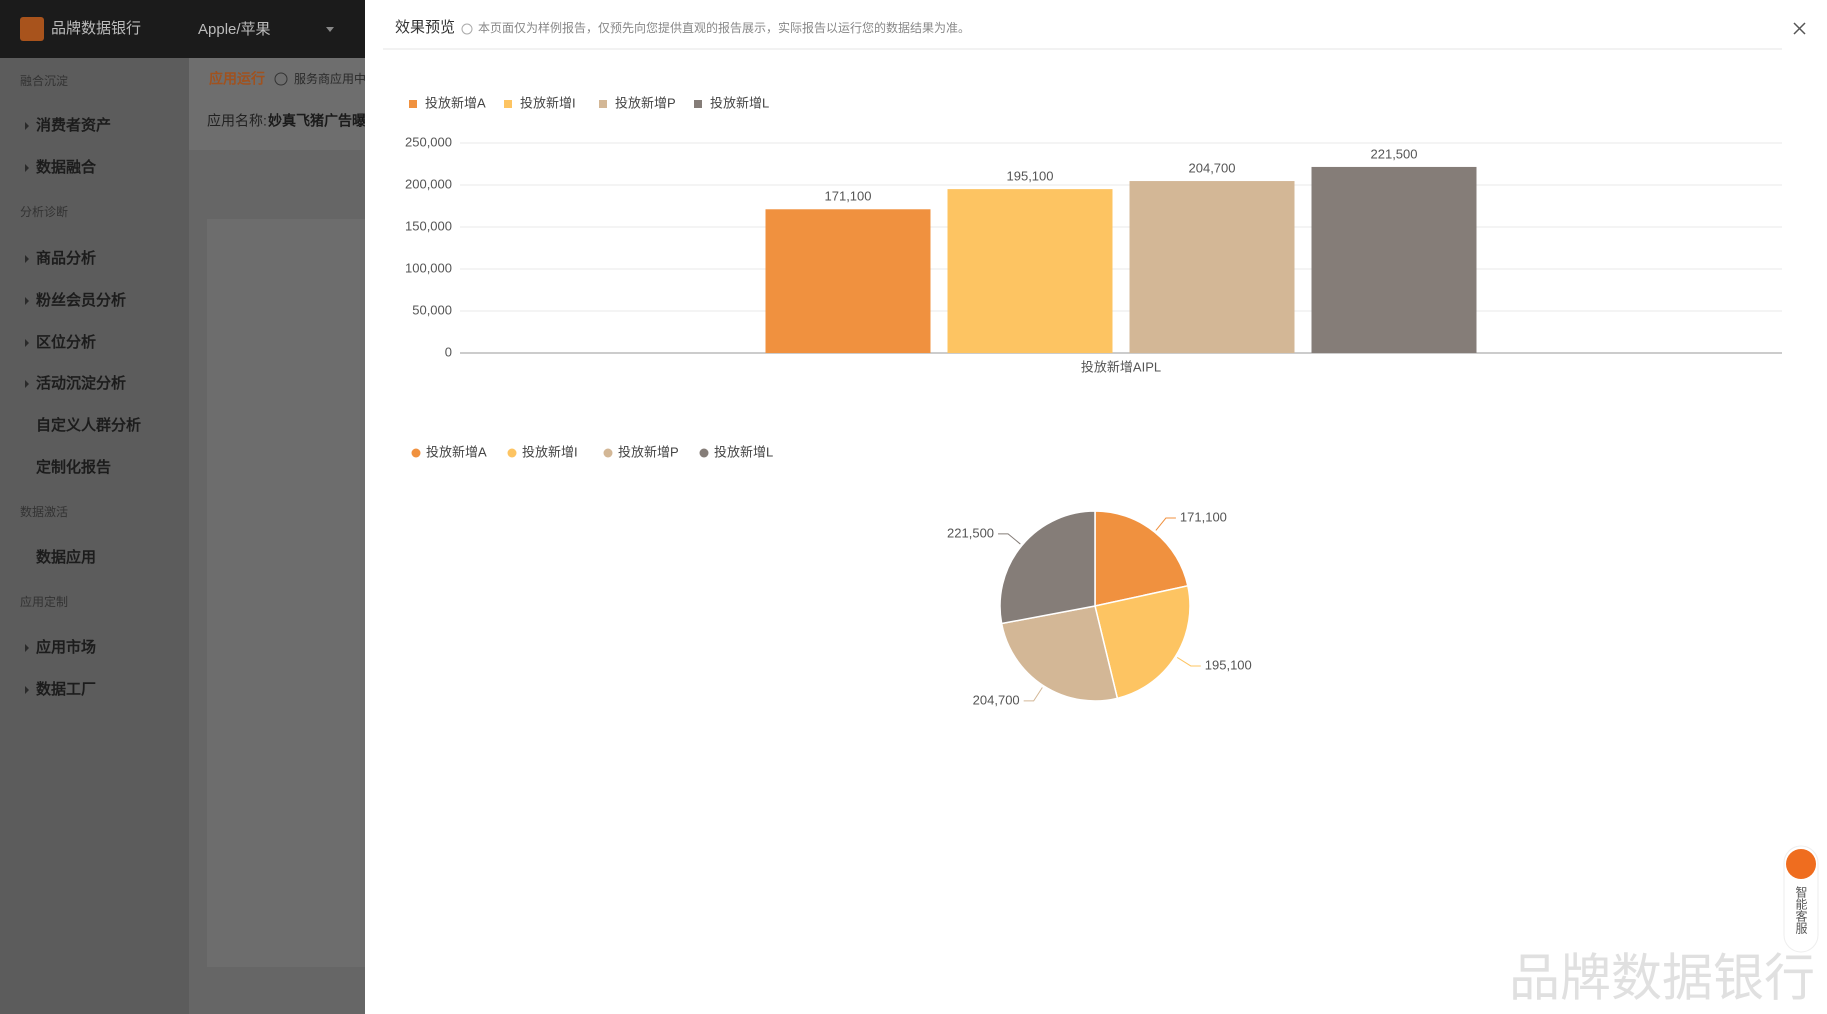 The width and height of the screenshot is (1827, 1014). Describe the element at coordinates (1801, 864) in the screenshot. I see `service-icon` at that location.